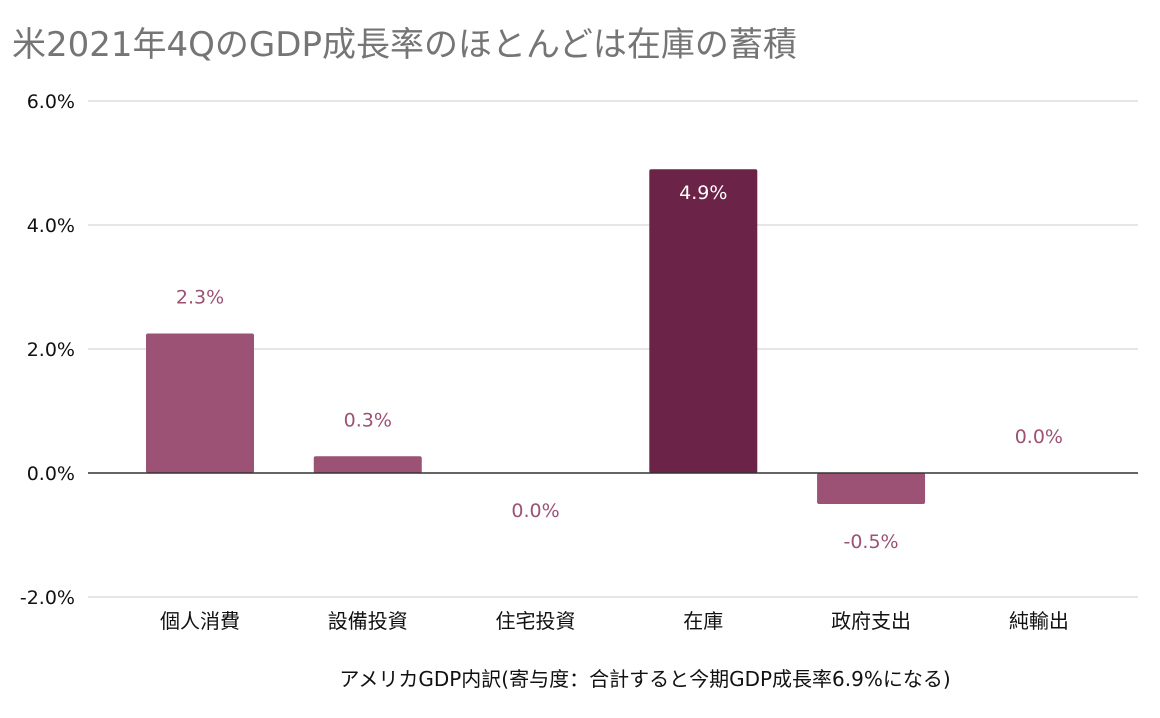  I want to click on y-tick-label: -2.0%, so click(47, 598).